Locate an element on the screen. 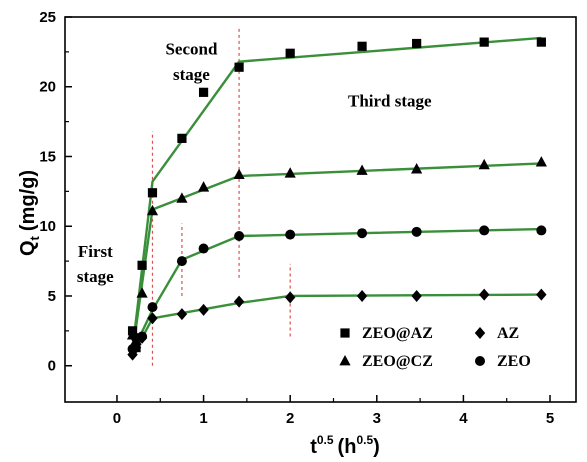 This screenshot has width=587, height=462. x-tick-label: 3 is located at coordinates (377, 418).